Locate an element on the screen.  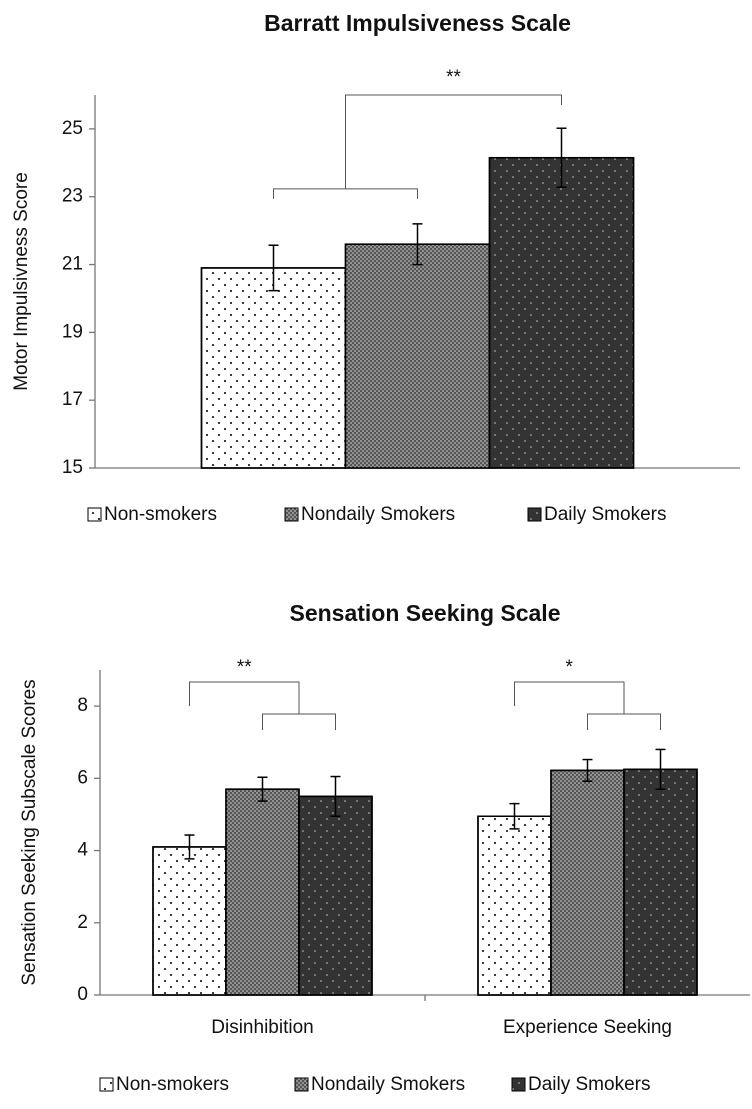
y-tick-label: 23 is located at coordinates (72, 196).